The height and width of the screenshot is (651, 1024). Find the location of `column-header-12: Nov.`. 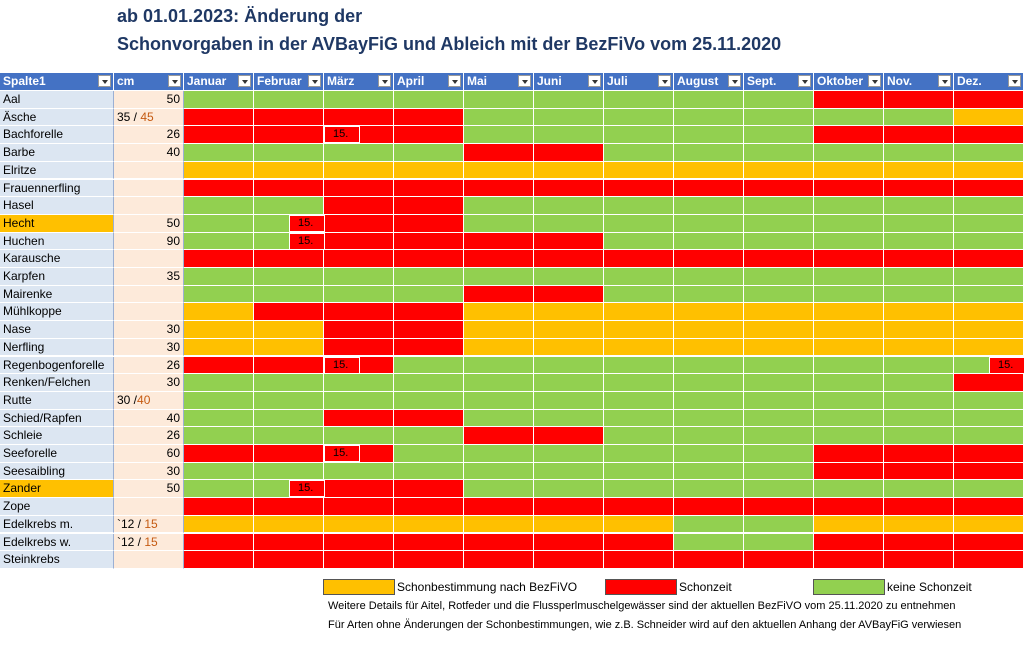

column-header-12: Nov. is located at coordinates (919, 82).